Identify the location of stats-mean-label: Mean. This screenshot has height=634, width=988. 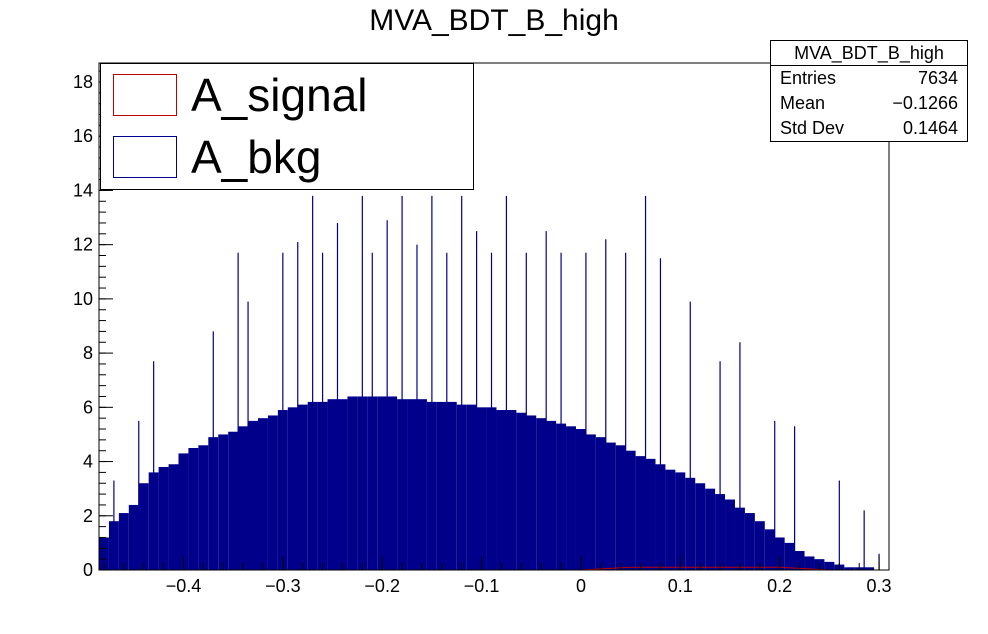
(803, 103).